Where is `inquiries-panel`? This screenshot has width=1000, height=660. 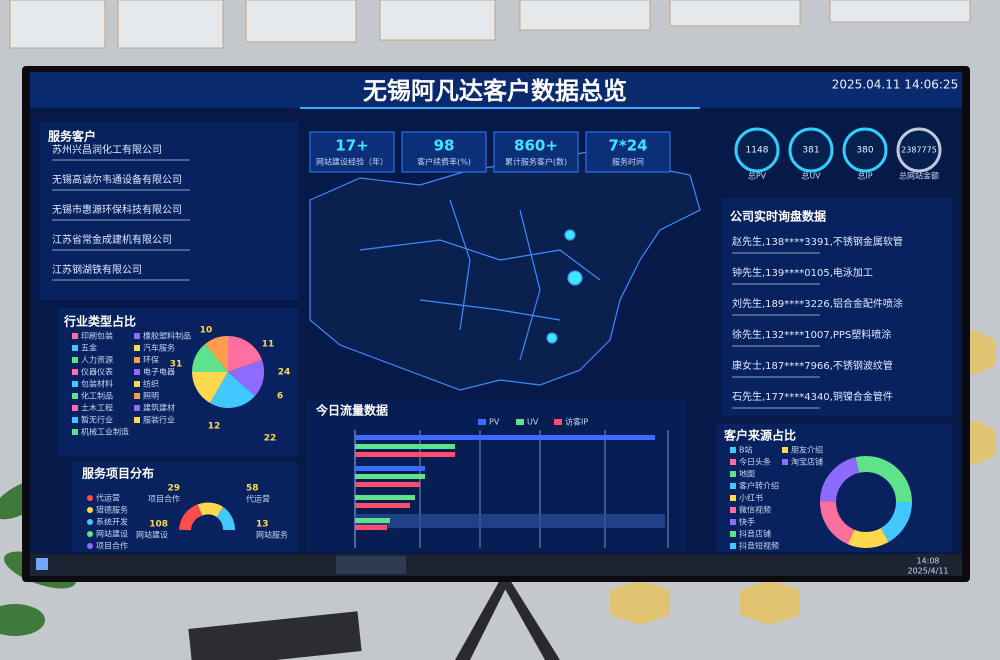
inquiries-panel is located at coordinates (837, 307).